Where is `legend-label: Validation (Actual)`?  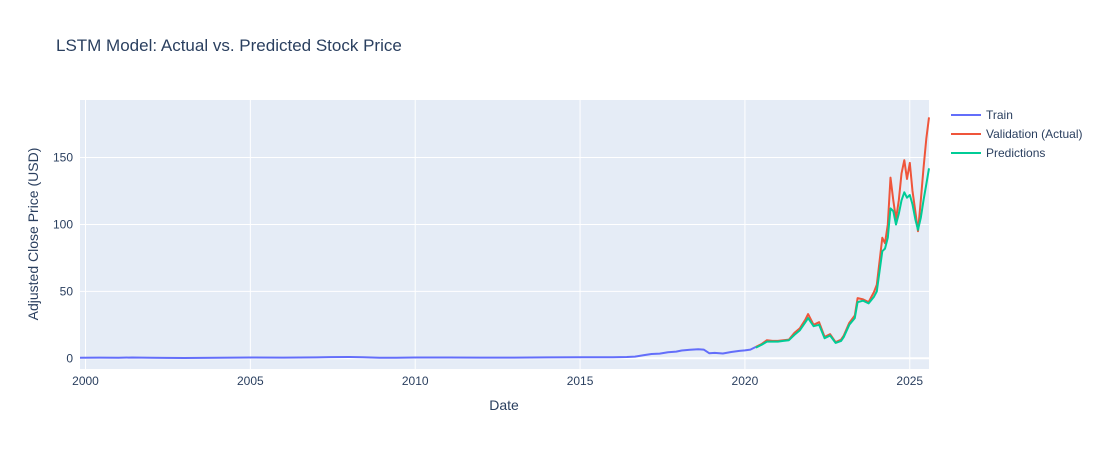 legend-label: Validation (Actual) is located at coordinates (1034, 134).